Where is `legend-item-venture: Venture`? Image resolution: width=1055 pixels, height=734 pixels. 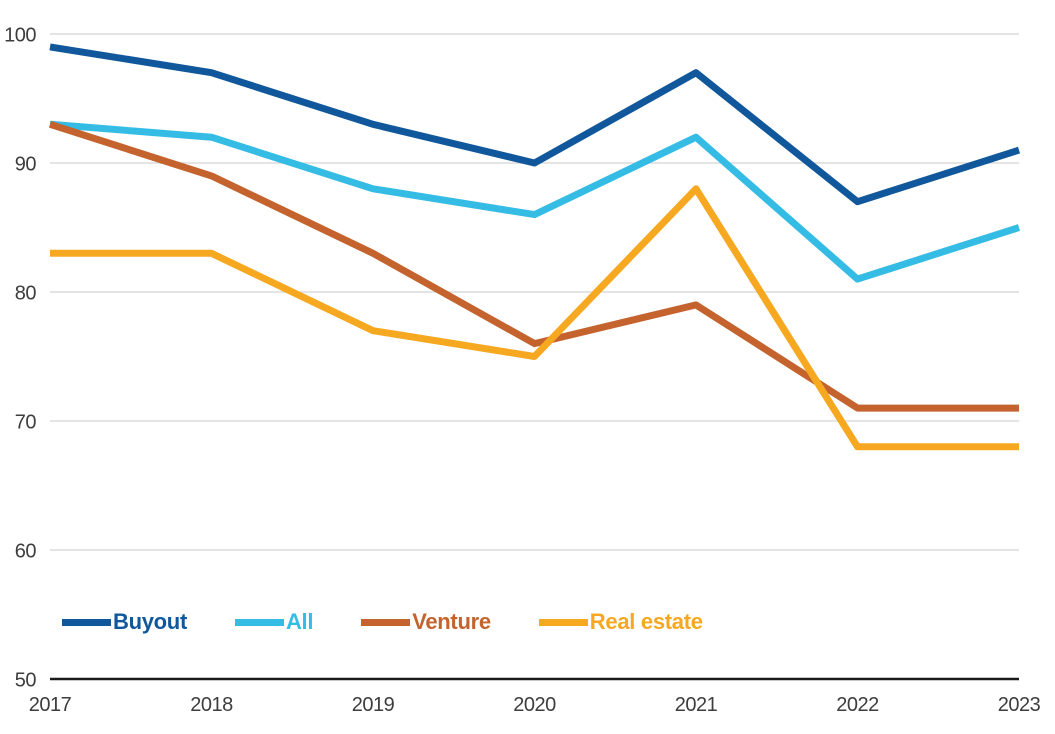 legend-item-venture: Venture is located at coordinates (426, 622).